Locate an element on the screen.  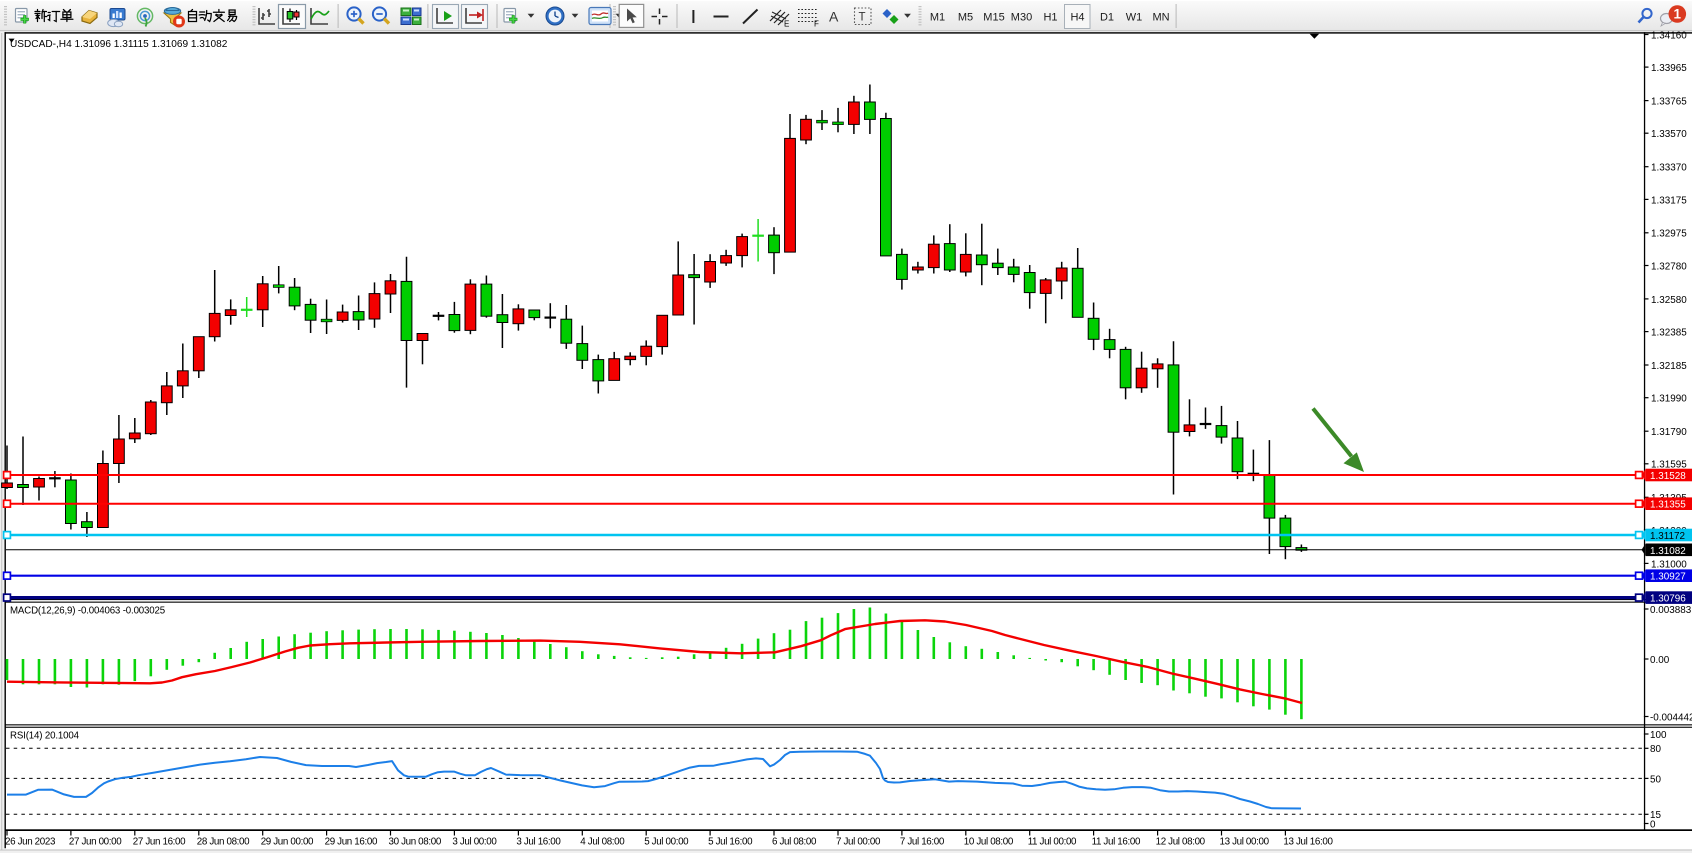
svg-text: 1.32580 is located at coordinates (1669, 300).